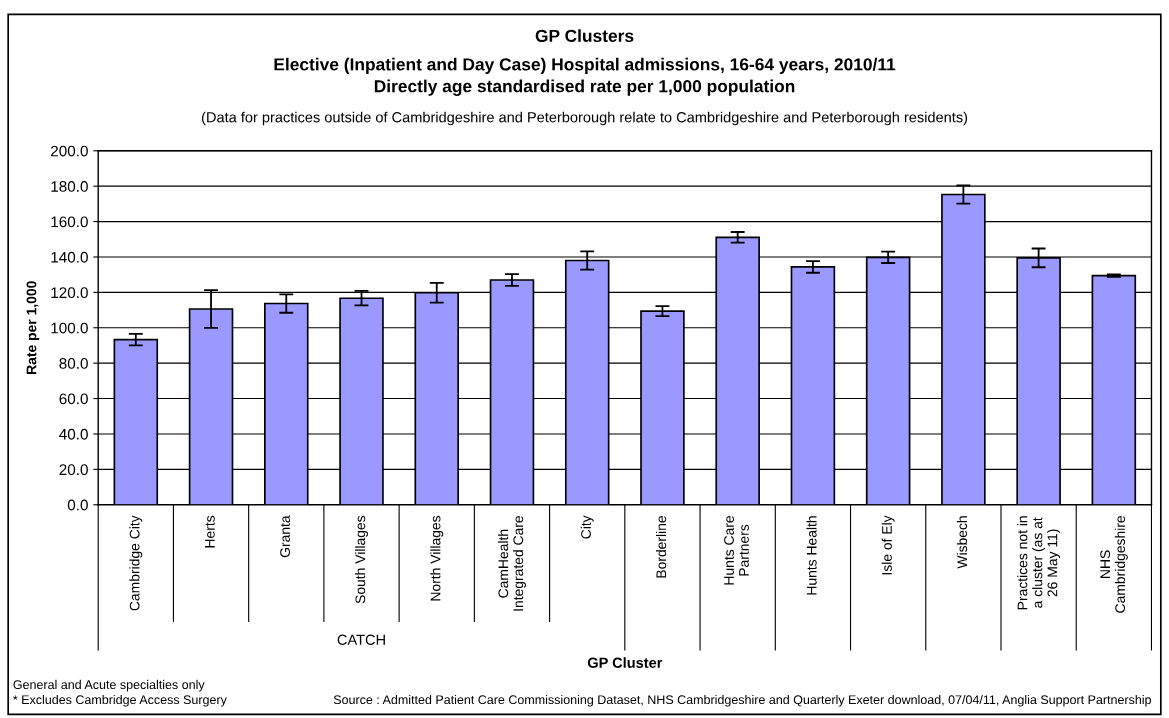 The width and height of the screenshot is (1169, 718). I want to click on y-tick-label: 20.0, so click(73, 470).